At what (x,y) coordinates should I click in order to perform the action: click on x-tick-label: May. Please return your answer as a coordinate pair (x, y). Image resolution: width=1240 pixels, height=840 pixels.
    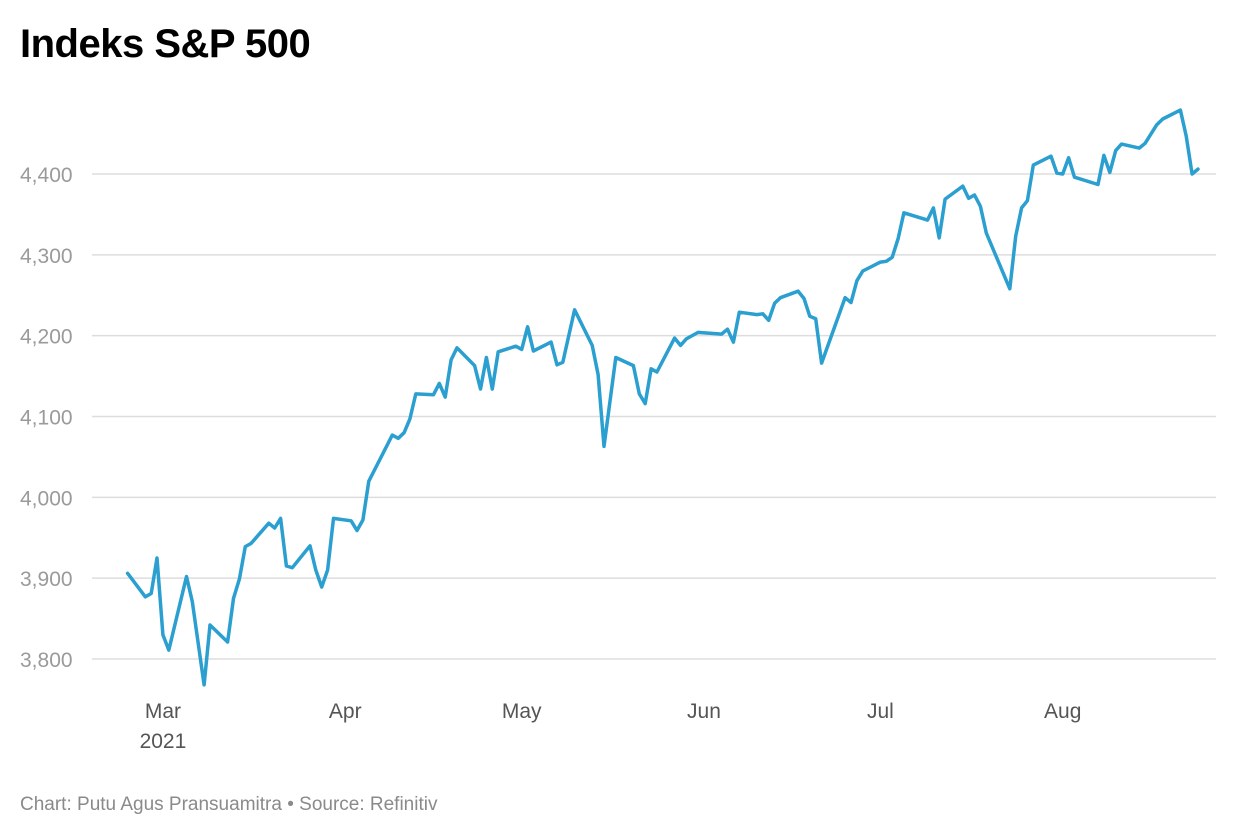
    Looking at the image, I should click on (522, 711).